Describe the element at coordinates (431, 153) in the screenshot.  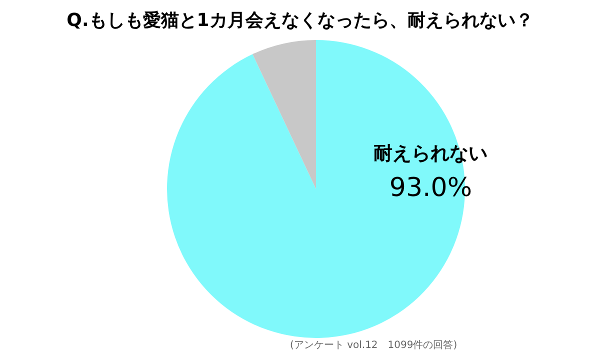
I see `slice-label: 耐えられない` at that location.